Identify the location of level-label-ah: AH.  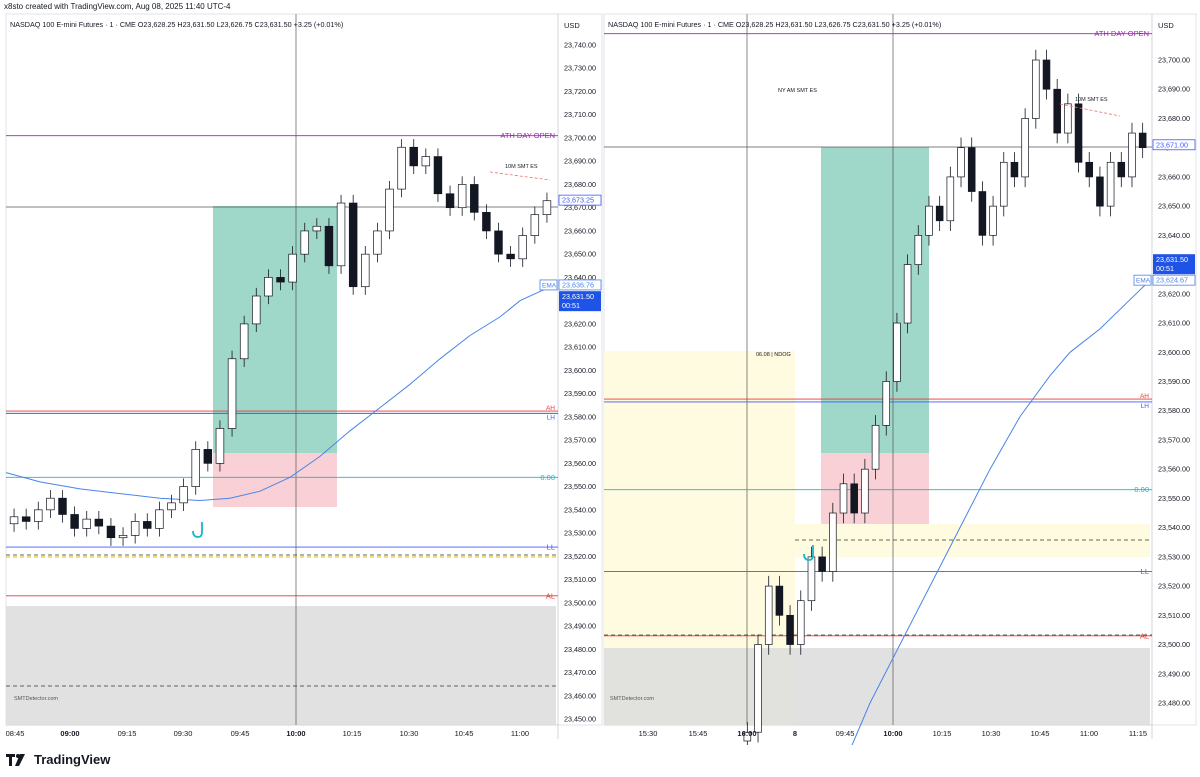
(1144, 396).